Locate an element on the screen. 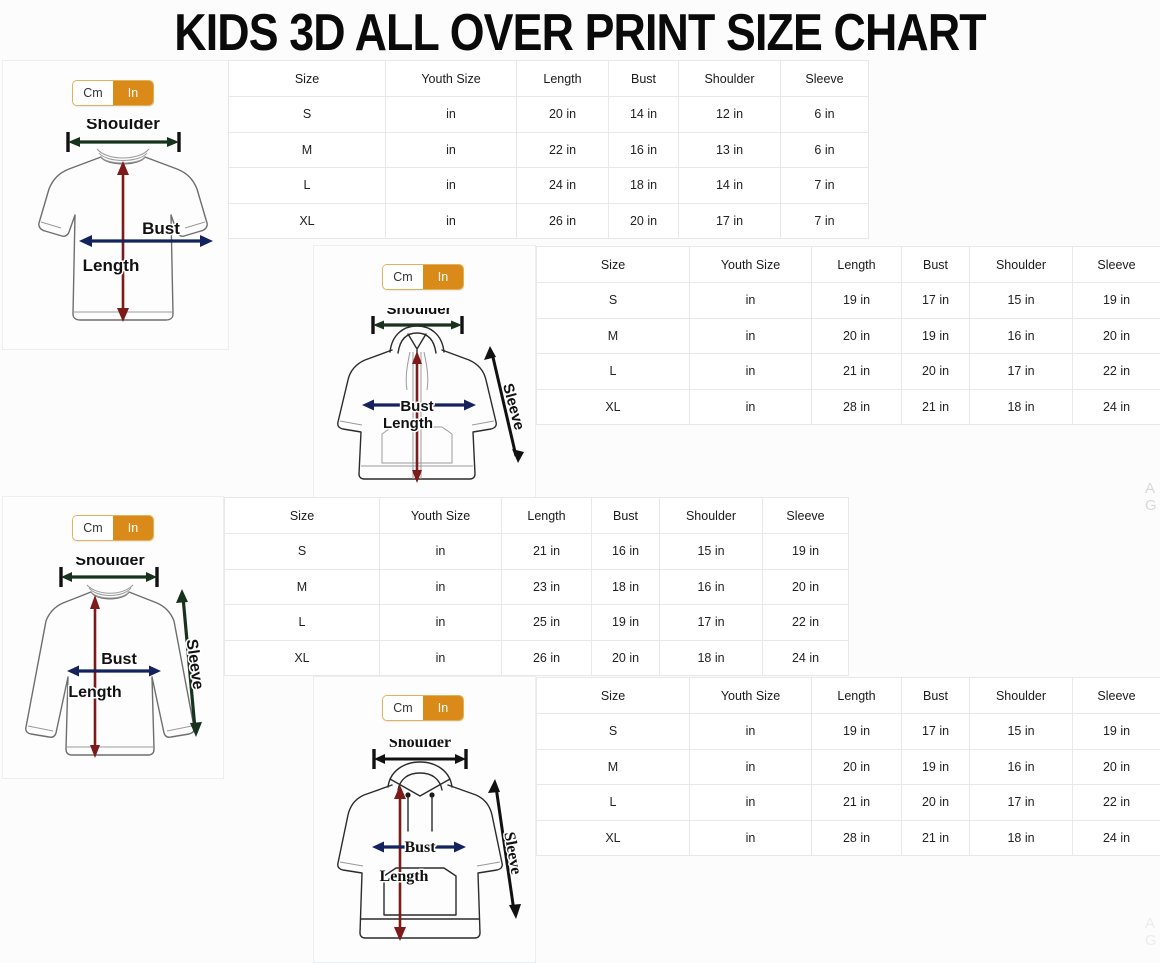 This screenshot has height=963, width=1160. garment-card-tshirt: Cm In Shoulder is located at coordinates (115, 205).